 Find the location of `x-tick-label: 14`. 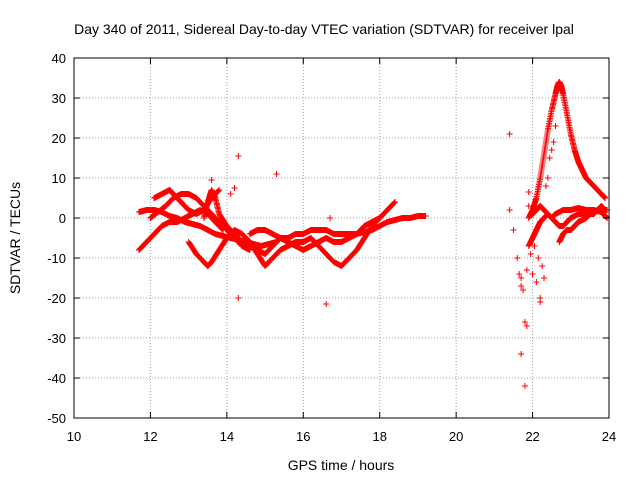

x-tick-label: 14 is located at coordinates (227, 436).